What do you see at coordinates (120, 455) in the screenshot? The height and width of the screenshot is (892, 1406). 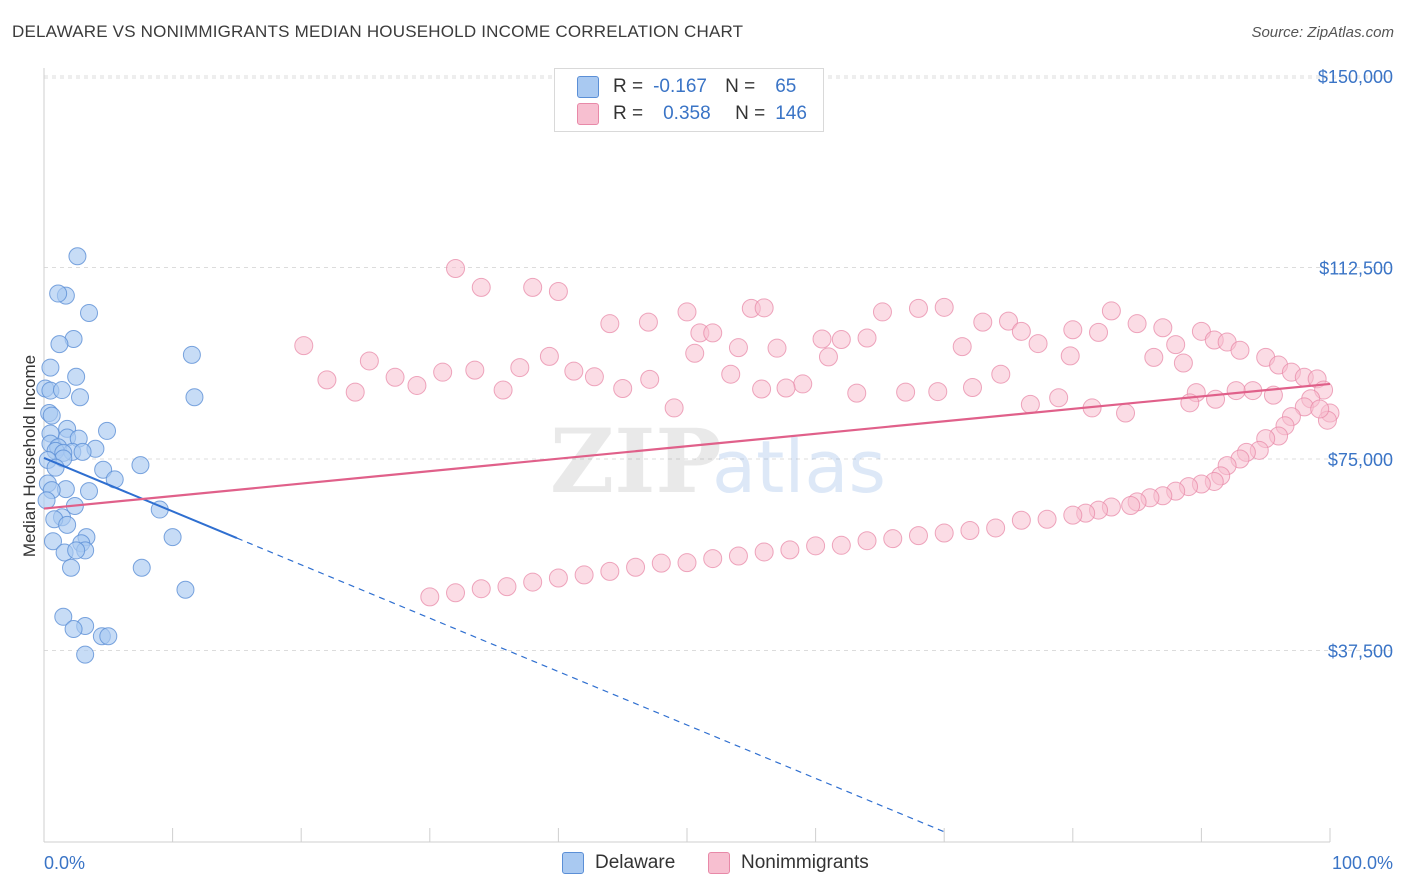 I see `delaware-points` at bounding box center [120, 455].